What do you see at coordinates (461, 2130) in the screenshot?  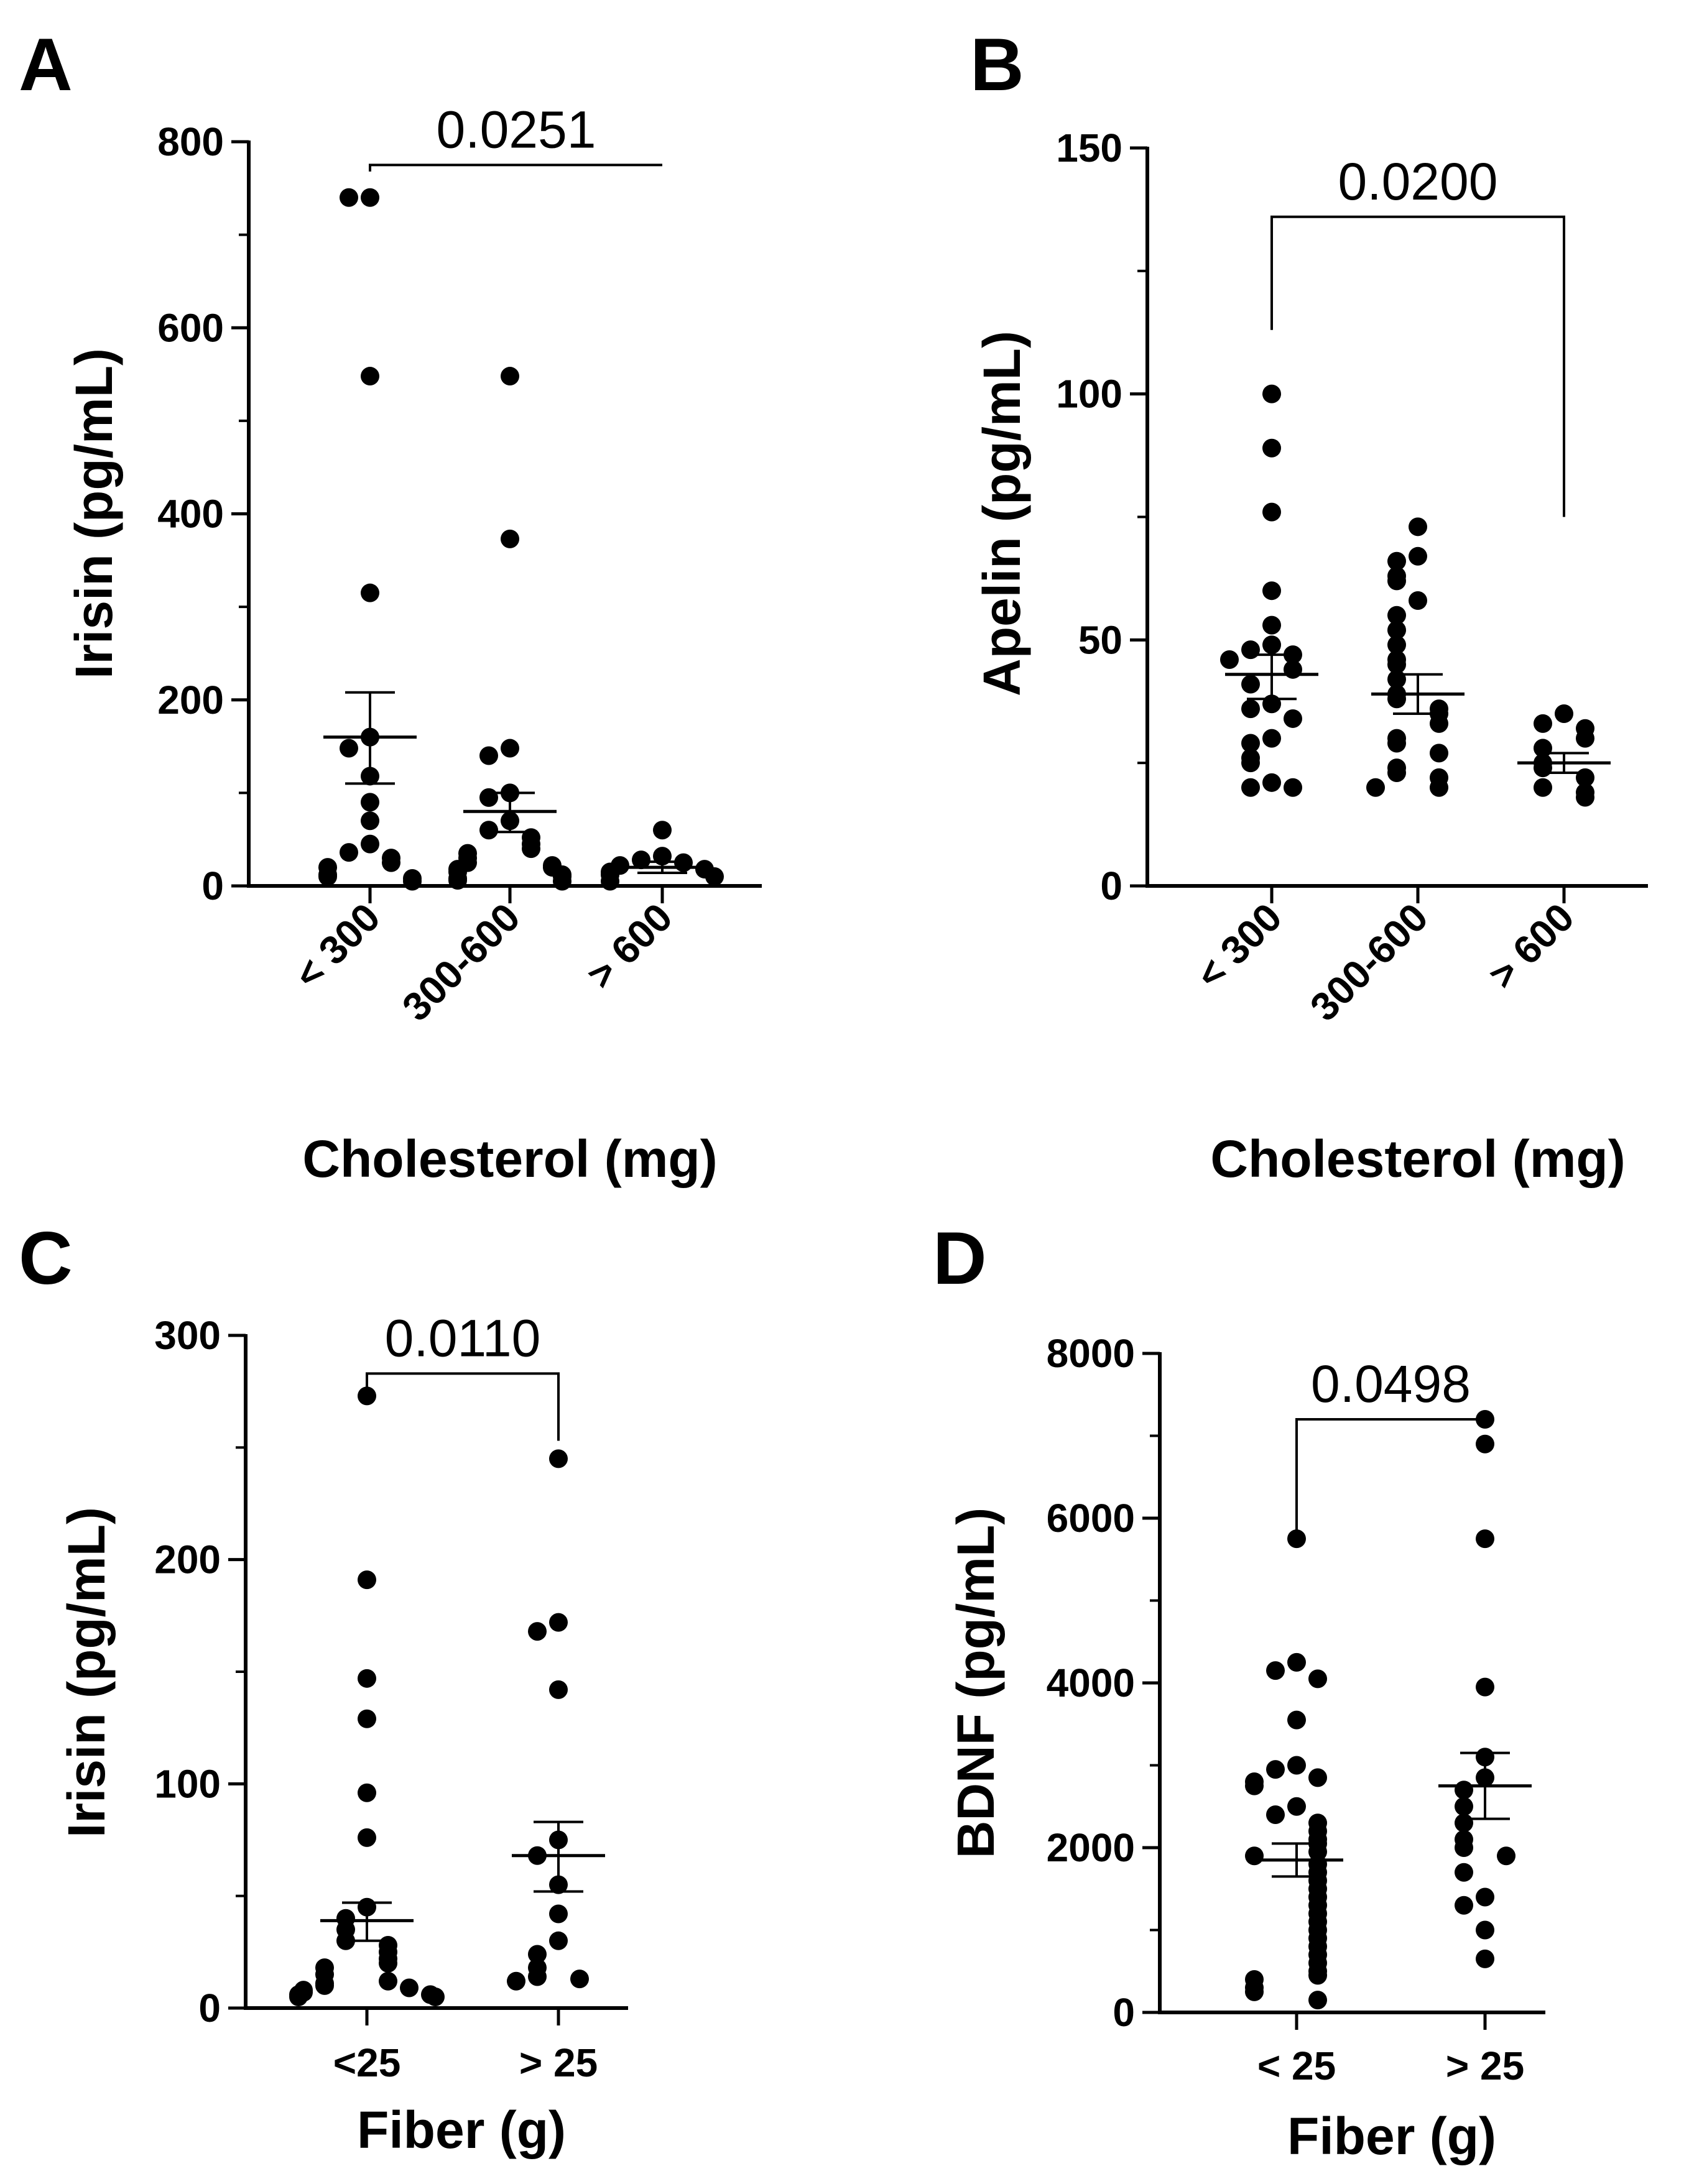 I see `x-axis-title: Fiber (g)` at bounding box center [461, 2130].